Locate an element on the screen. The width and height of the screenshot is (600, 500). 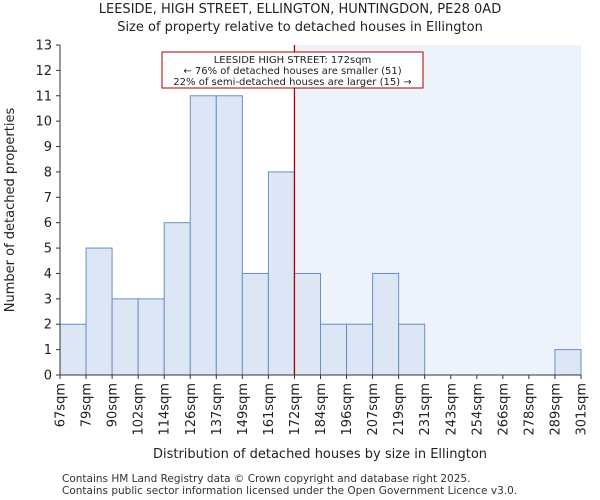
annotation-box is located at coordinates (292, 70).